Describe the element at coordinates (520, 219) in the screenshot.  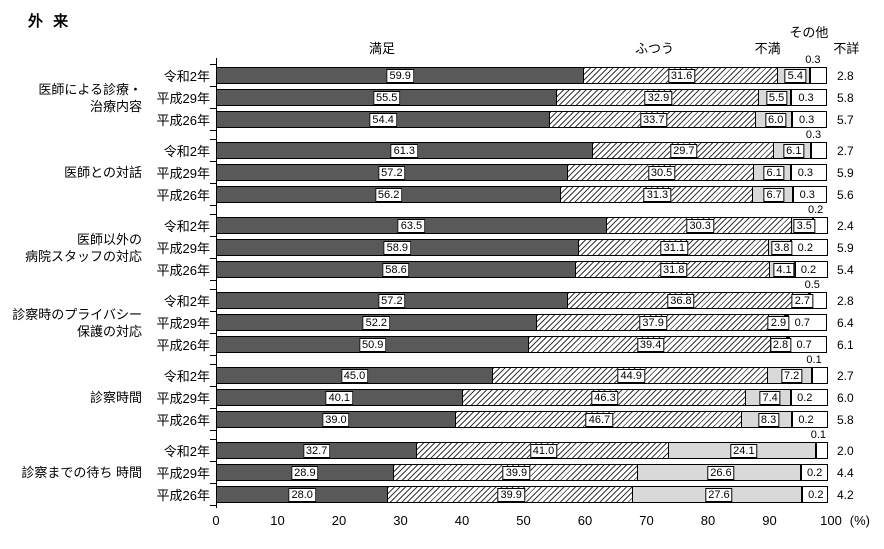
I see `stacked-bar: 63.5 30.3 3.5 0.2` at that location.